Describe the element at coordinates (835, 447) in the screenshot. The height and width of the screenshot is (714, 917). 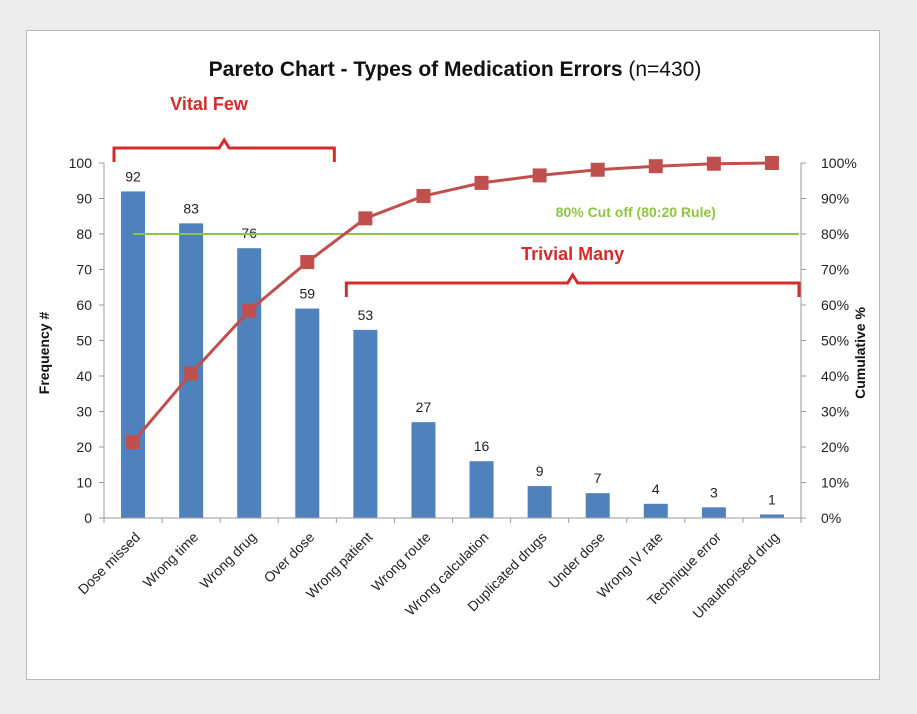
I see `y2-tick-label: 20%` at that location.